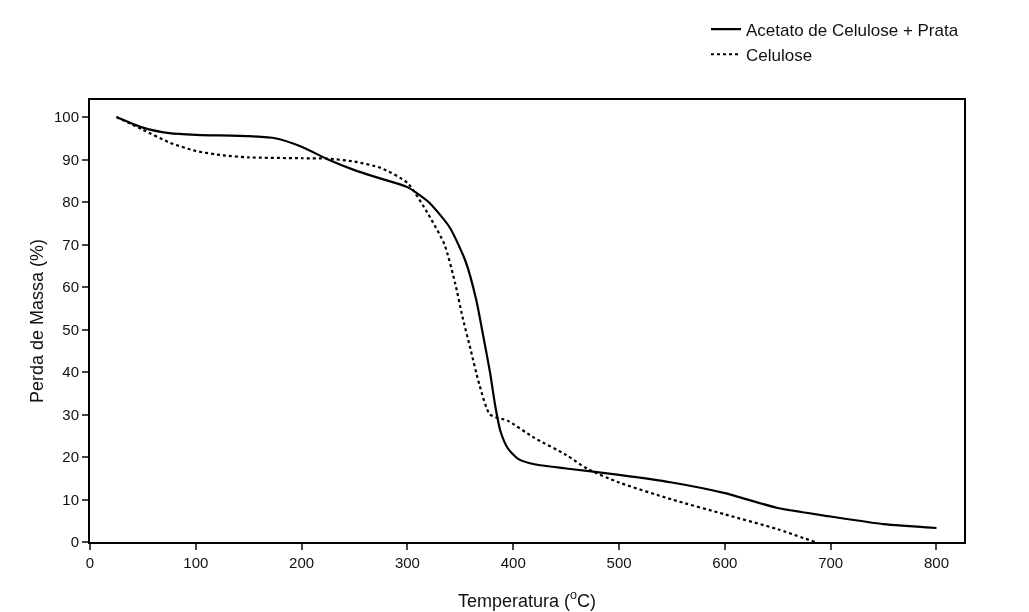 The height and width of the screenshot is (612, 1029). I want to click on y-axis-title: Perda de Massa (%), so click(37, 321).